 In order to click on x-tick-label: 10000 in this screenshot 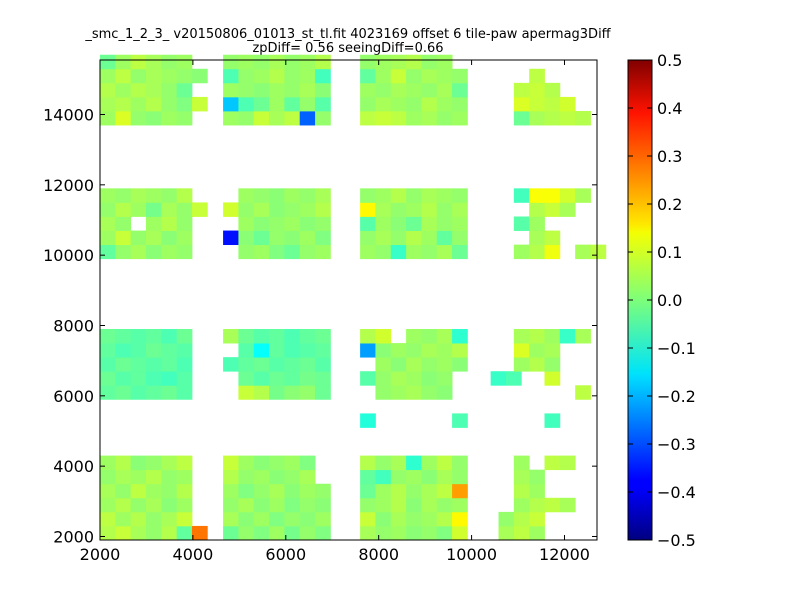, I will do `click(471, 554)`.